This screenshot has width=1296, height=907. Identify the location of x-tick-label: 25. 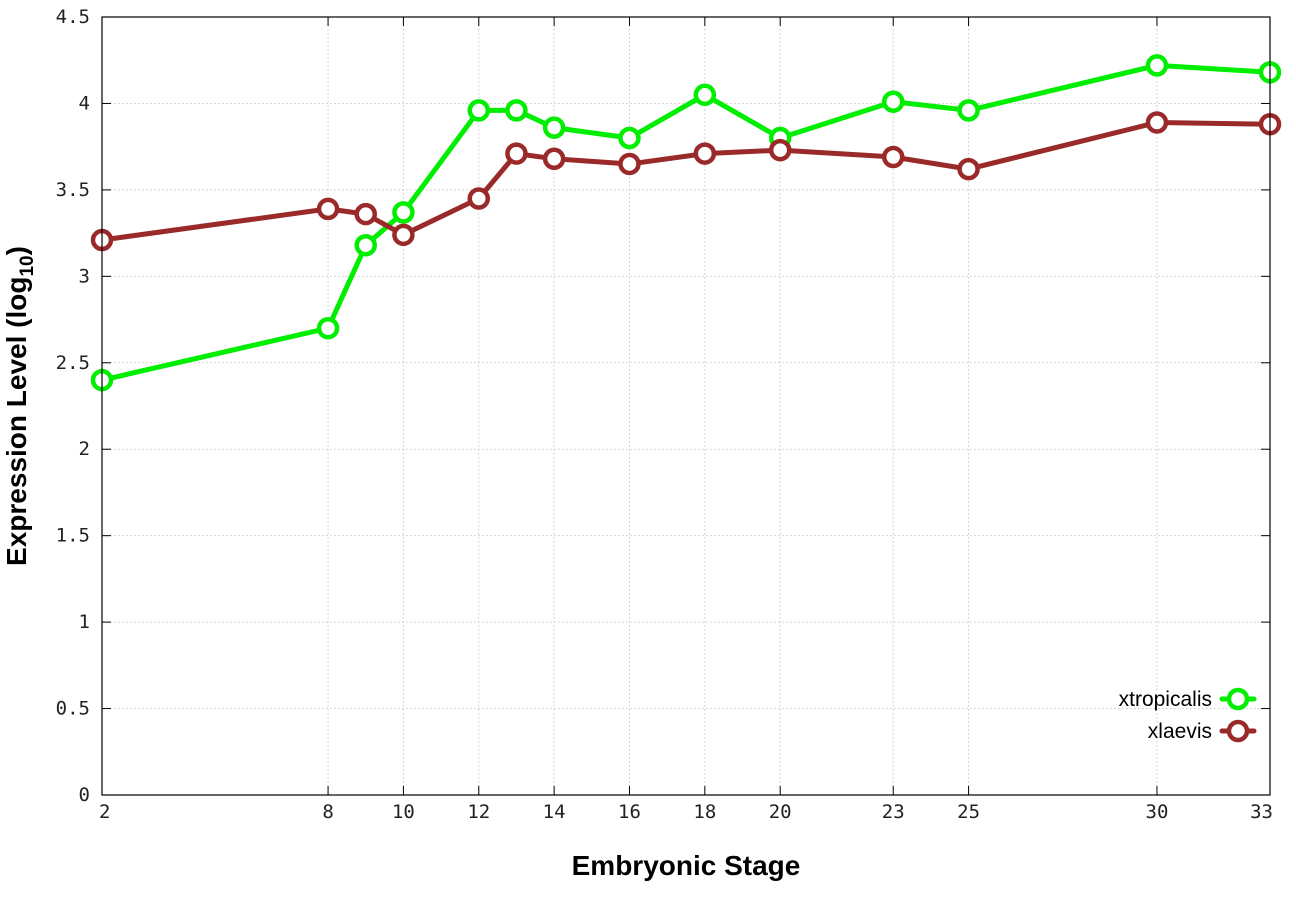
(968, 812).